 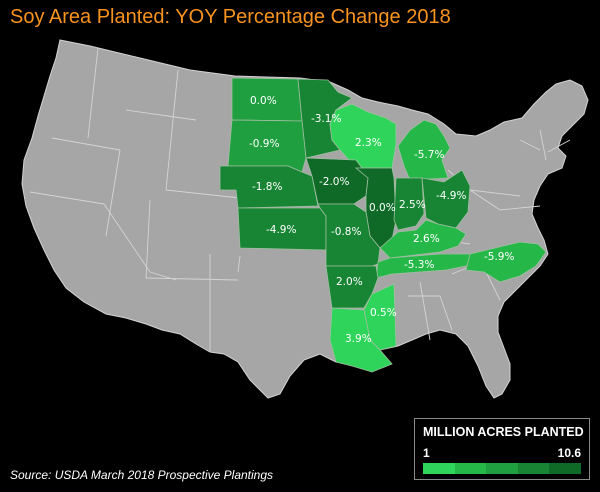 I want to click on state-label-illinois: 0.0%, so click(x=382, y=208).